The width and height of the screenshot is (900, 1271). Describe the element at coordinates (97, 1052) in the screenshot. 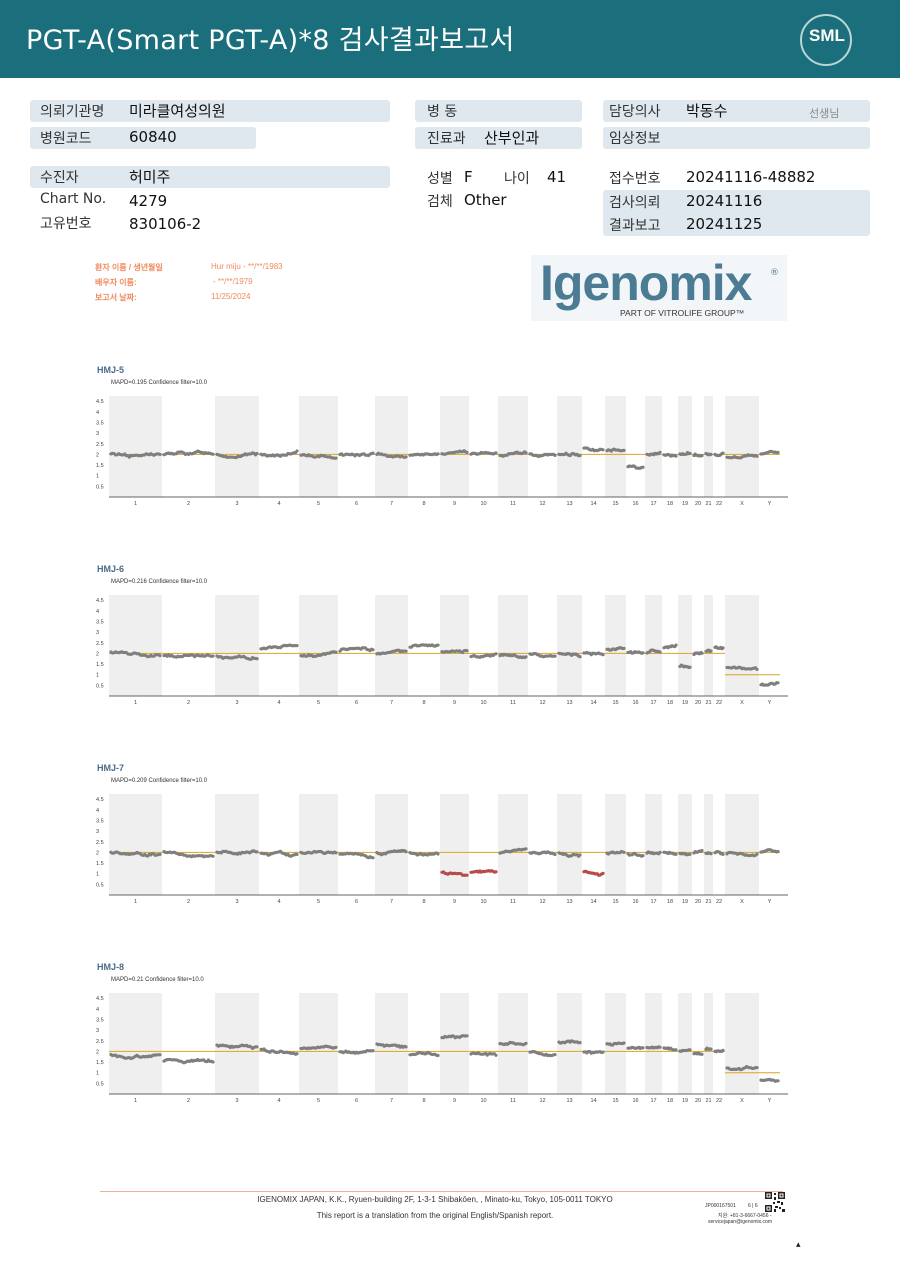

I see `y-tick-label: 2` at that location.